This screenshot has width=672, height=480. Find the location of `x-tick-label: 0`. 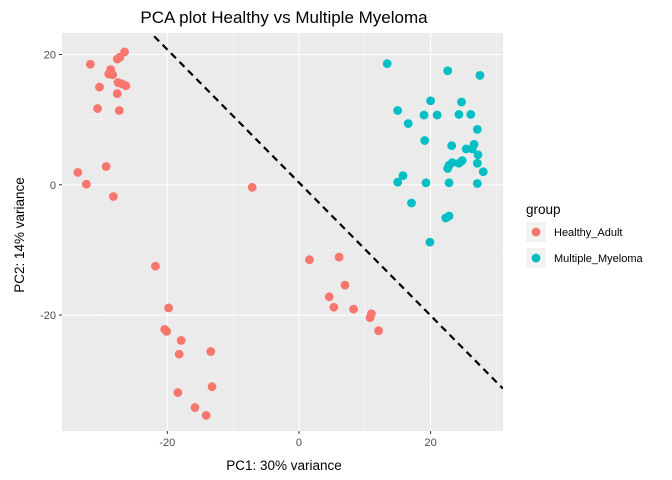

x-tick-label: 0 is located at coordinates (299, 443).